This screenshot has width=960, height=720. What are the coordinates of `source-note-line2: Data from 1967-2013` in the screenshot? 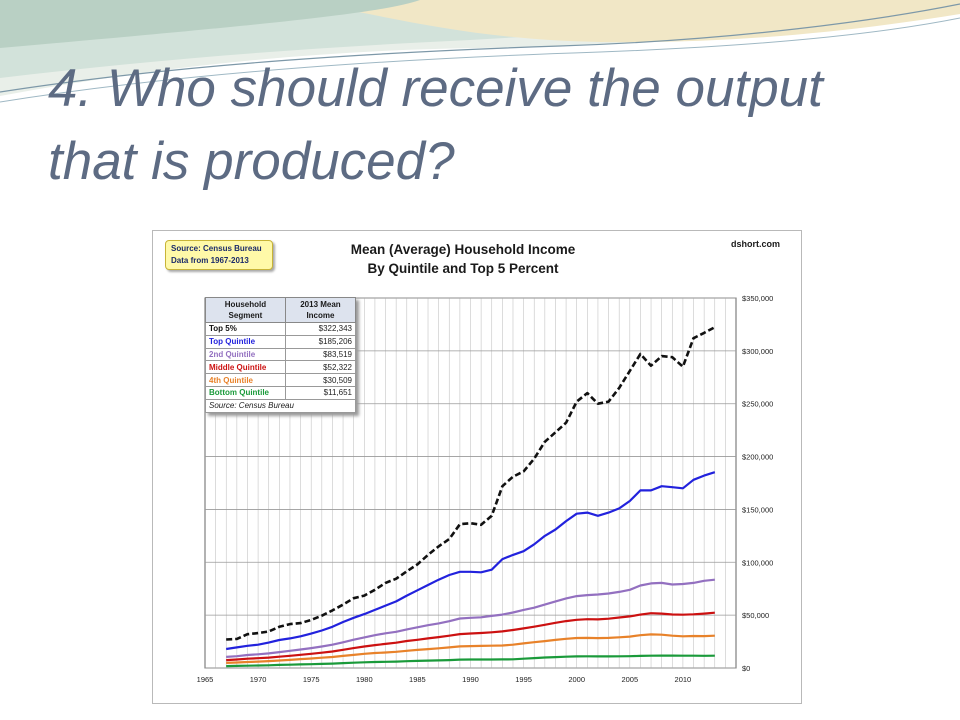 It's located at (210, 260).